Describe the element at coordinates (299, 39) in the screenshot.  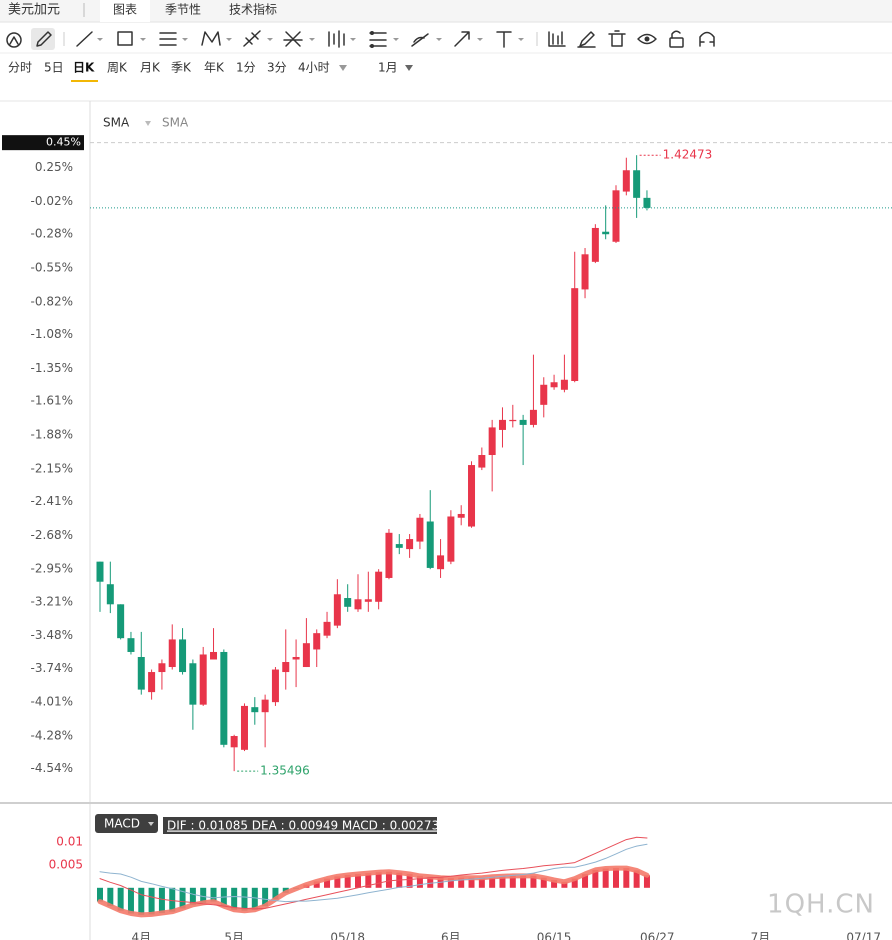
I see `tool-cross` at that location.